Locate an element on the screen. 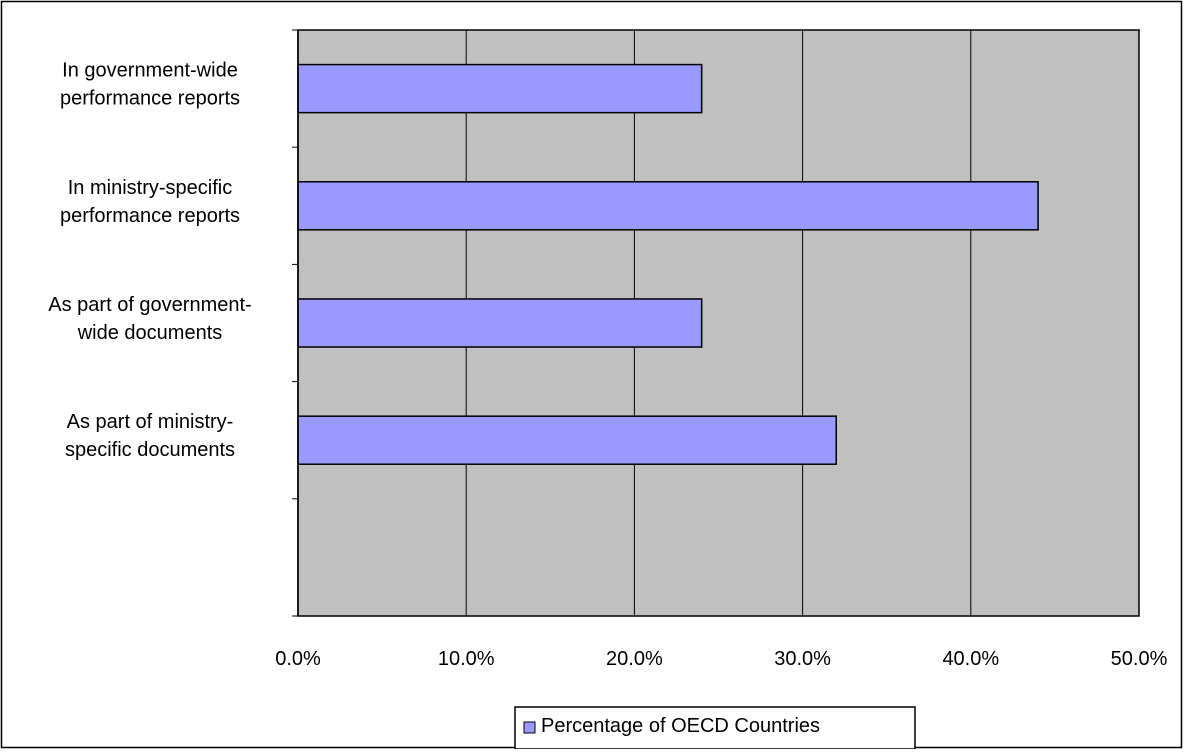 The width and height of the screenshot is (1184, 754). legend-label: Percentage of OECD Countries is located at coordinates (680, 726).